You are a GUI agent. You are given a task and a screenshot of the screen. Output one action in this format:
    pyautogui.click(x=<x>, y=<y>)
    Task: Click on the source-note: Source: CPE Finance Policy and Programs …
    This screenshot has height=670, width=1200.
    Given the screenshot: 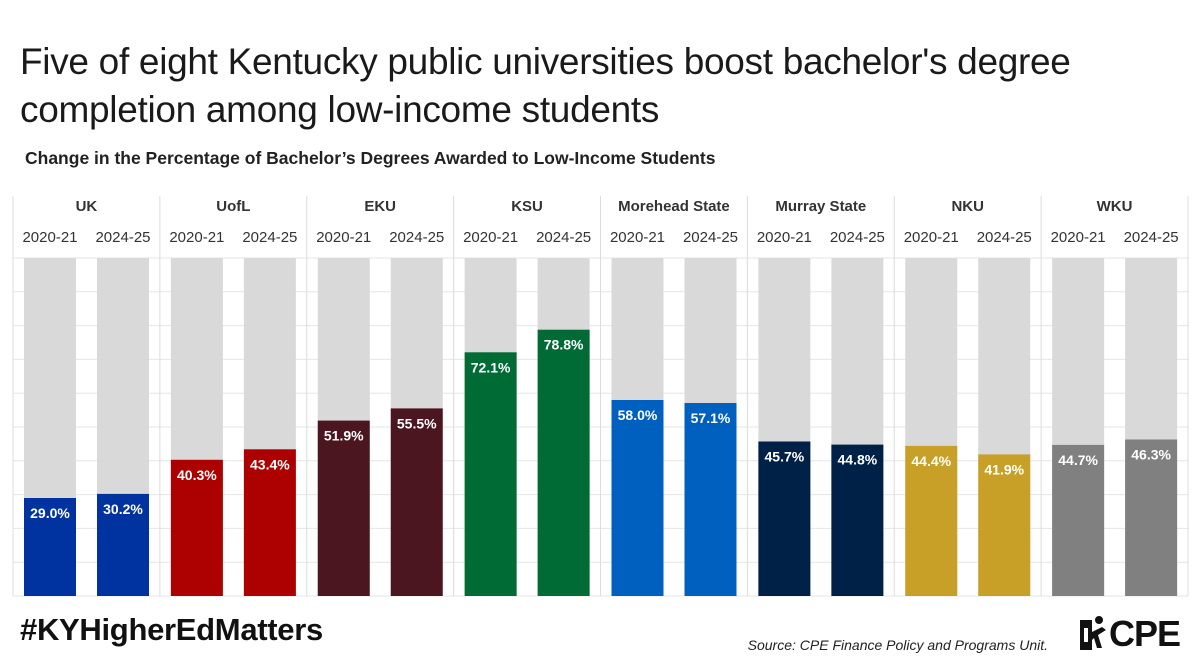 What is the action you would take?
    pyautogui.click(x=897, y=645)
    